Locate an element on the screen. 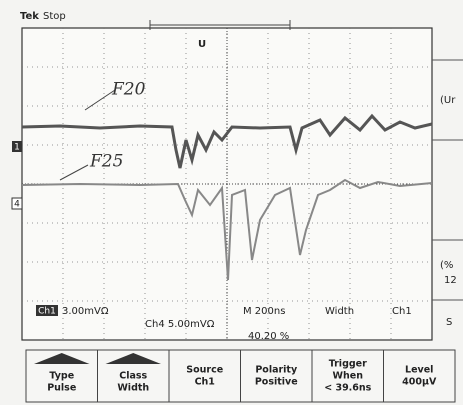  menu-text: Width is located at coordinates (133, 388).